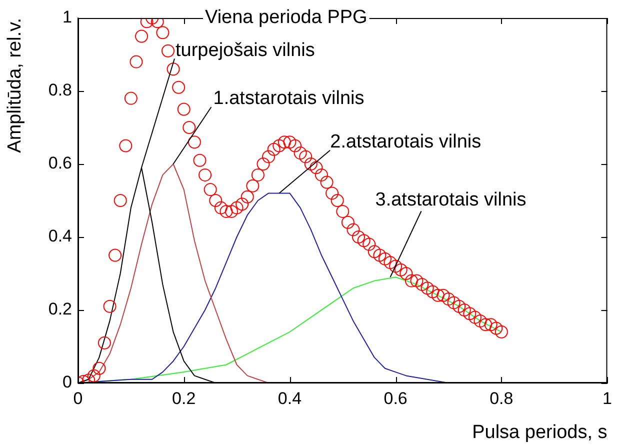 The width and height of the screenshot is (618, 446). What do you see at coordinates (184, 398) in the screenshot?
I see `x-tick-label: 0.2` at bounding box center [184, 398].